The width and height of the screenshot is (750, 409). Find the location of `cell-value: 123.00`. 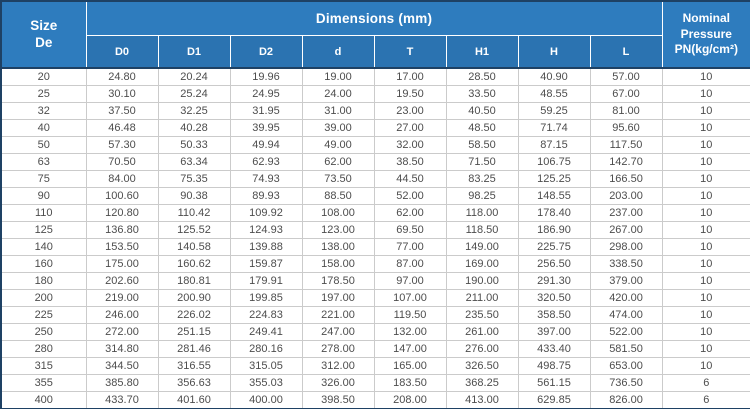

cell-value: 123.00 is located at coordinates (338, 230).